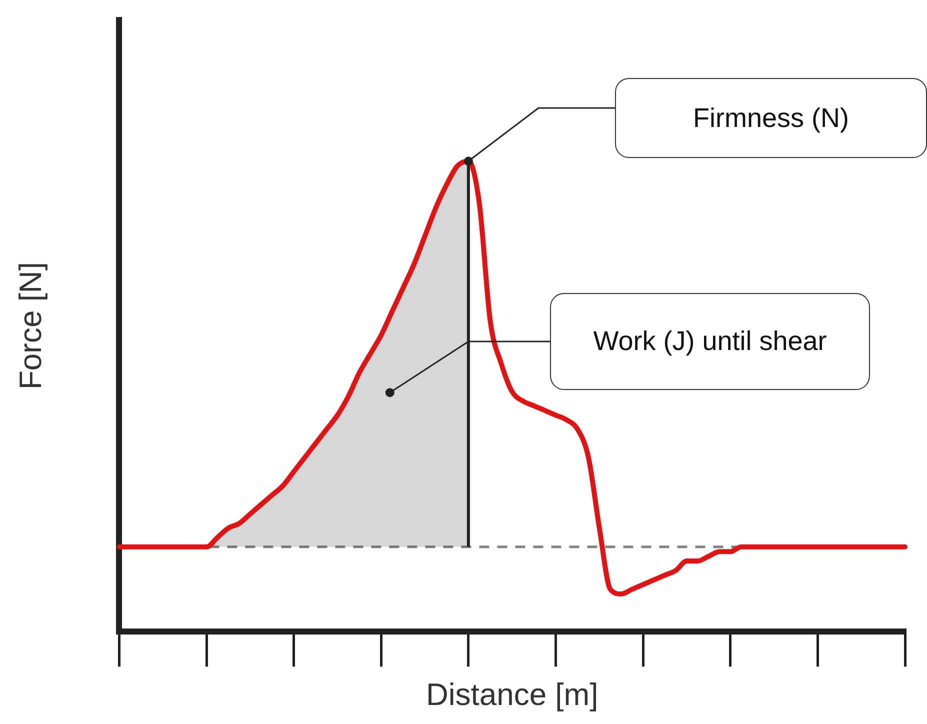 The image size is (927, 724). I want to click on callout-box: Firmness (N), so click(771, 118).